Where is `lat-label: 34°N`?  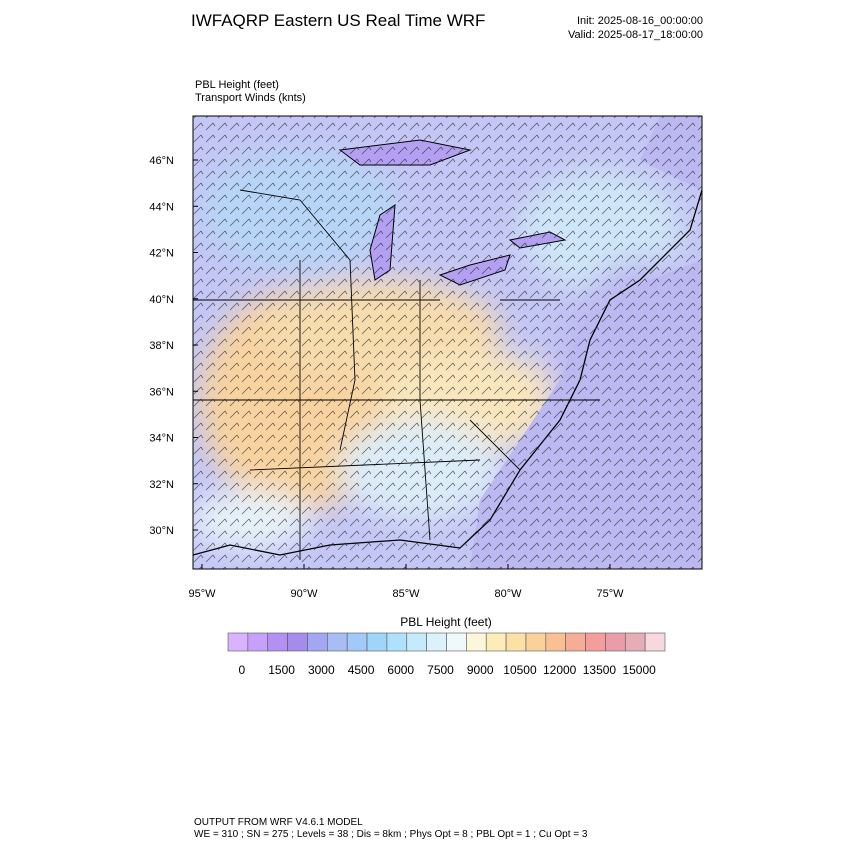
lat-label: 34°N is located at coordinates (161, 439).